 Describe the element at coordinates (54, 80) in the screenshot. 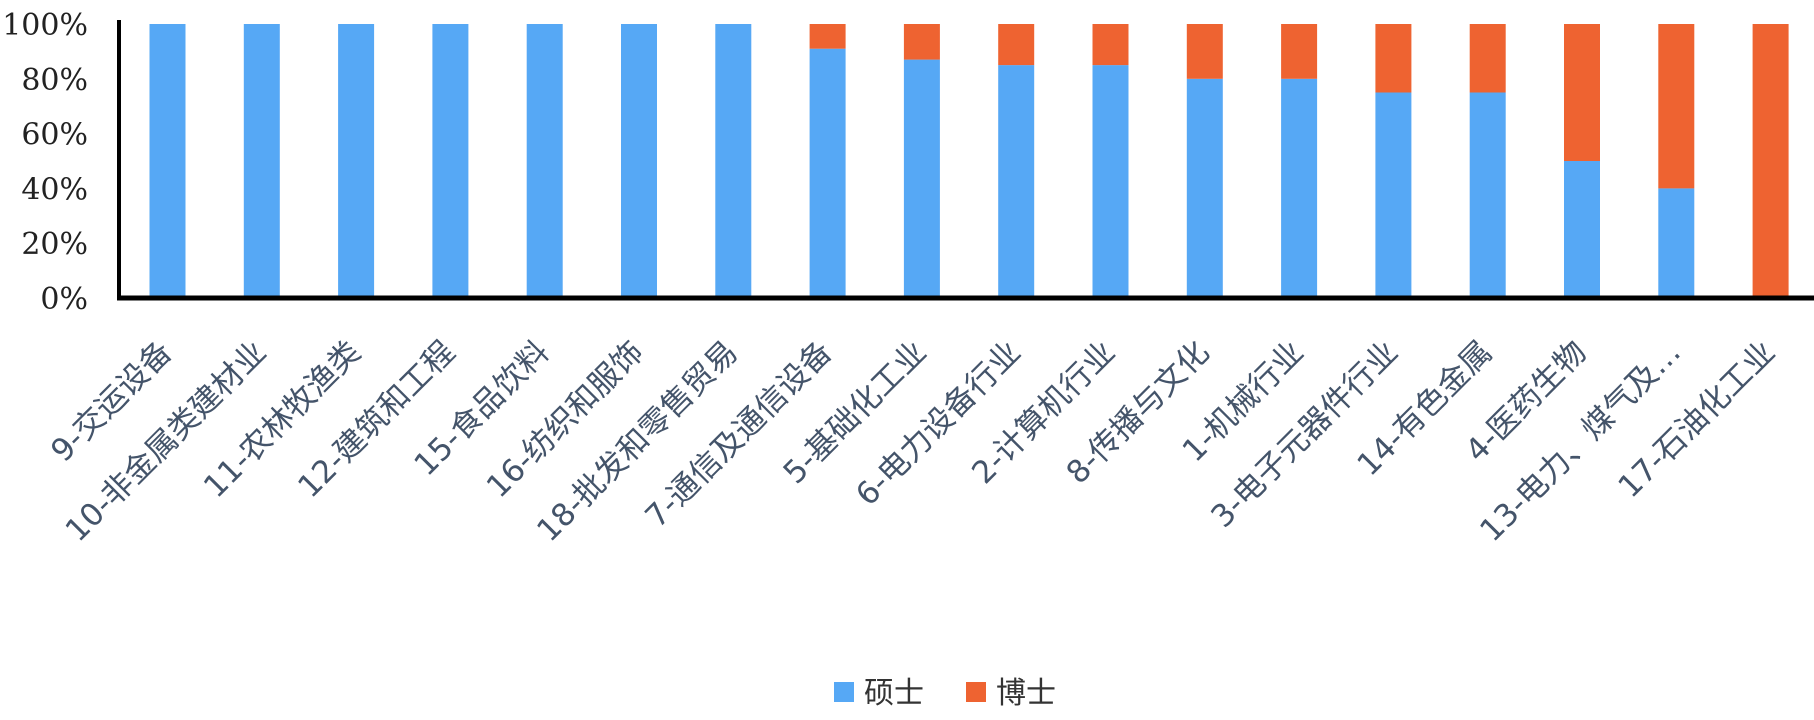

I see `y-tick-label: 80%` at that location.